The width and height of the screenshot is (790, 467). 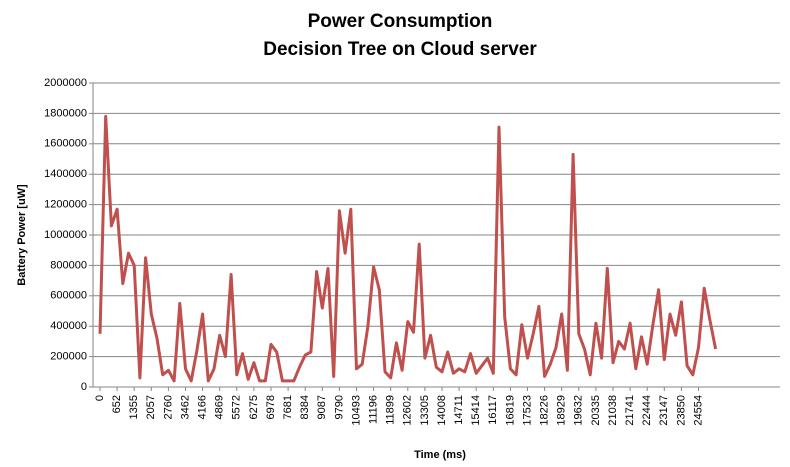 I want to click on y-tick-label: 200000, so click(x=68, y=357).